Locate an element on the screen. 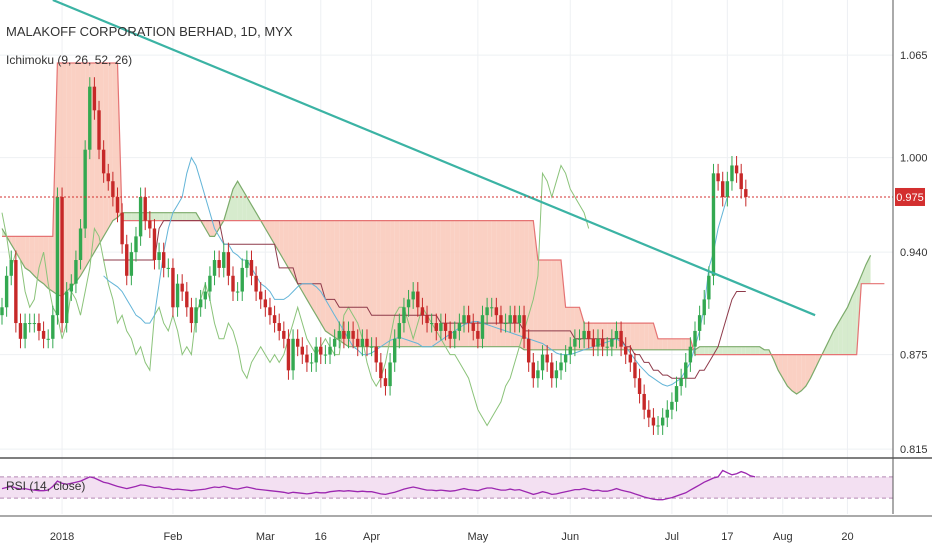  x-tick-label: Mar is located at coordinates (265, 537).